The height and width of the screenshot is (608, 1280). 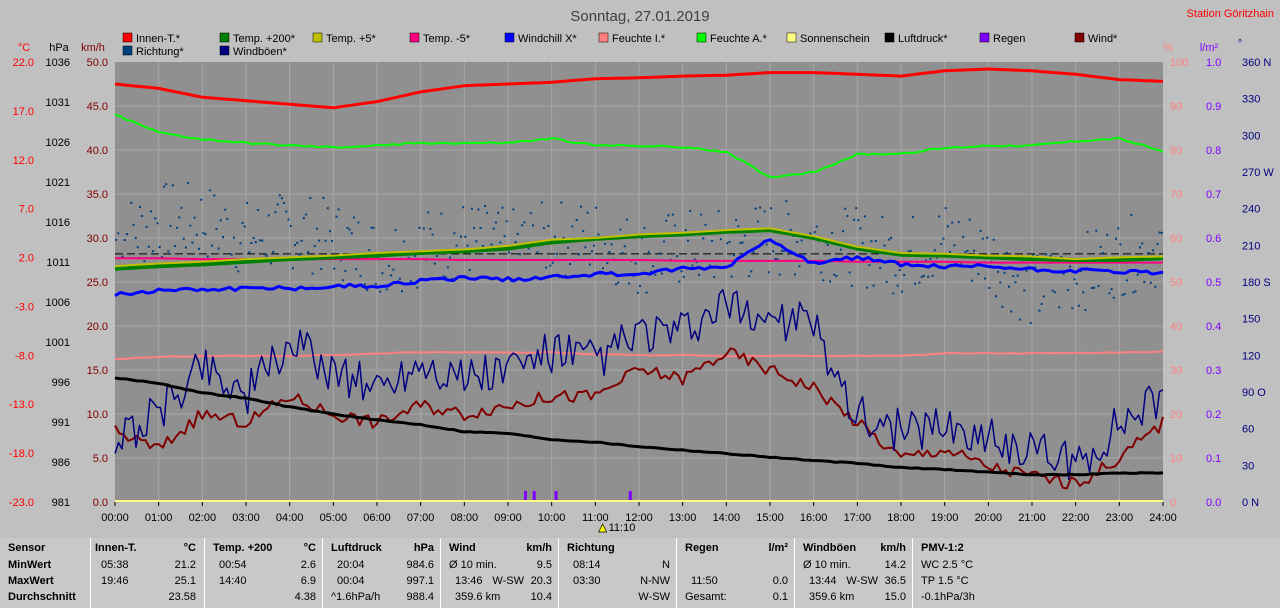 I want to click on legend-label-12: Windböen*, so click(x=260, y=52).